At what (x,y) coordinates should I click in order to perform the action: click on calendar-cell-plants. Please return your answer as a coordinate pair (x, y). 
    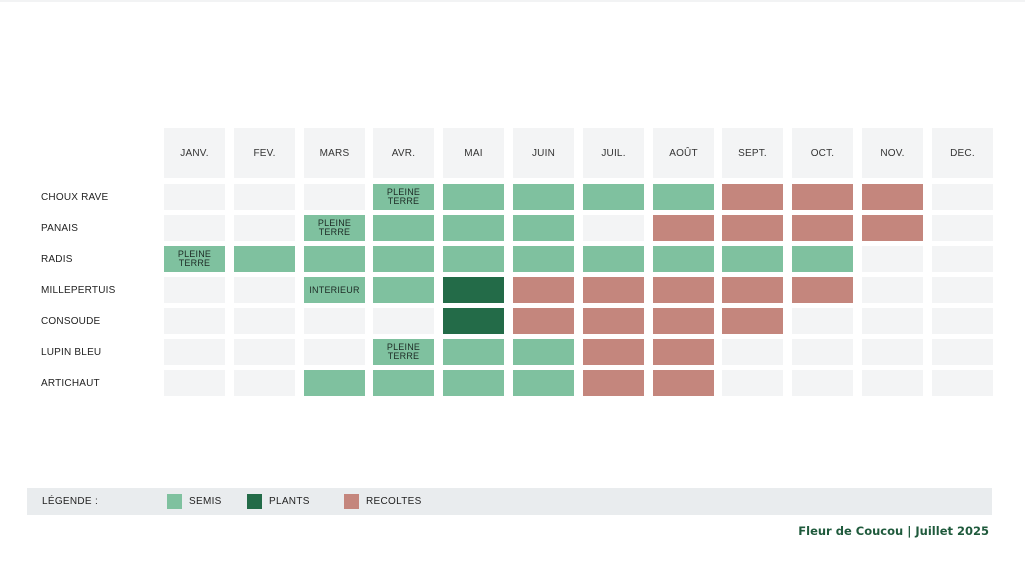
    Looking at the image, I should click on (473, 290).